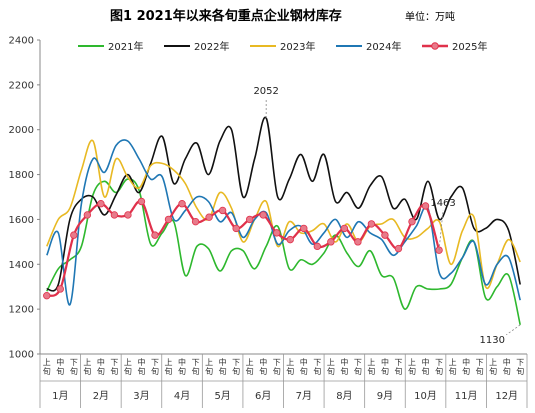 Image resolution: width=535 pixels, height=413 pixels. What do you see at coordinates (21, 41) in the screenshot?
I see `y-tick-label: 2400` at bounding box center [21, 41].